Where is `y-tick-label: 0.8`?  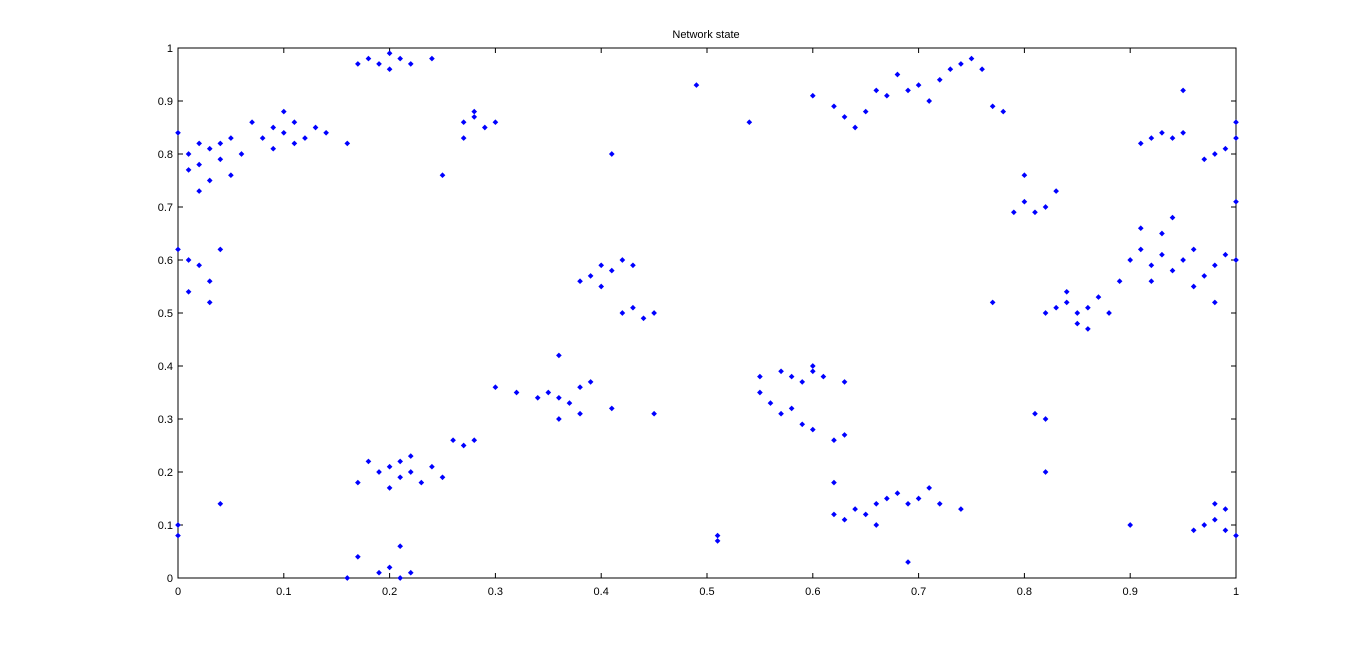
y-tick-label: 0.8 is located at coordinates (165, 155).